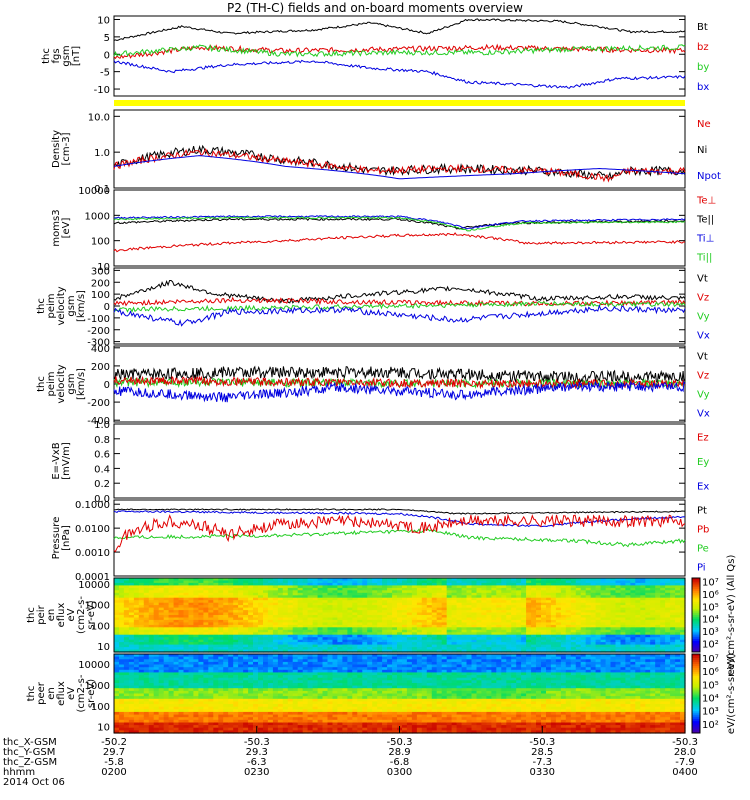 This screenshot has width=750, height=800. Describe the element at coordinates (685, 762) in the screenshot. I see `xaxis-value: -7.9` at that location.